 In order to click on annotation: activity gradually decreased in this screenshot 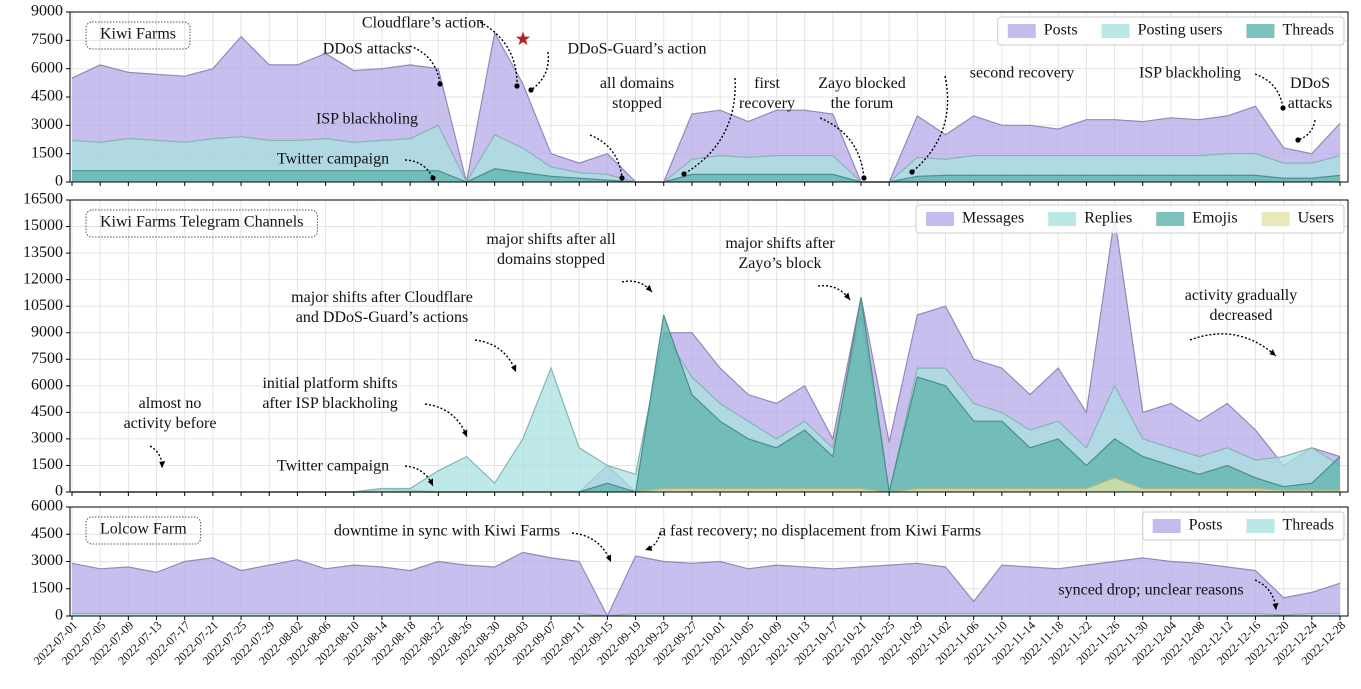, I will do `click(1241, 305)`.